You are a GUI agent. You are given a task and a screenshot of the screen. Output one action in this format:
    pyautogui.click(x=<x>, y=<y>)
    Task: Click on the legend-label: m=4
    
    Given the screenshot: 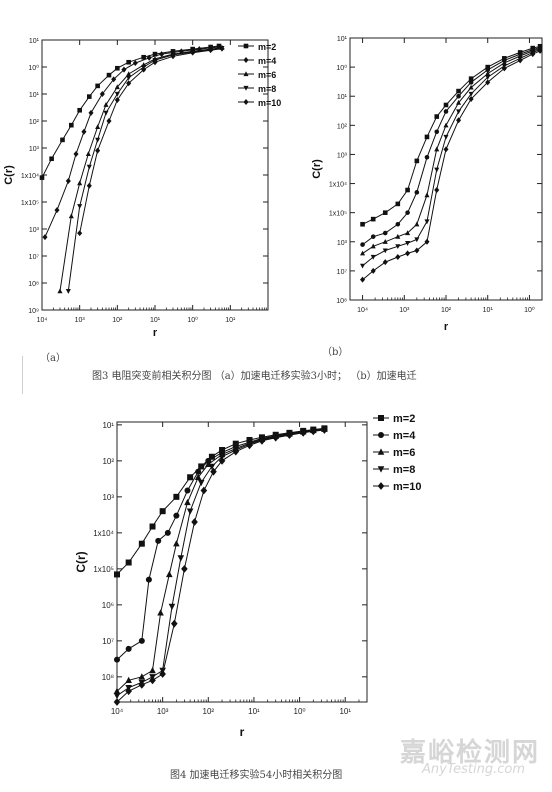 What is the action you would take?
    pyautogui.click(x=267, y=61)
    